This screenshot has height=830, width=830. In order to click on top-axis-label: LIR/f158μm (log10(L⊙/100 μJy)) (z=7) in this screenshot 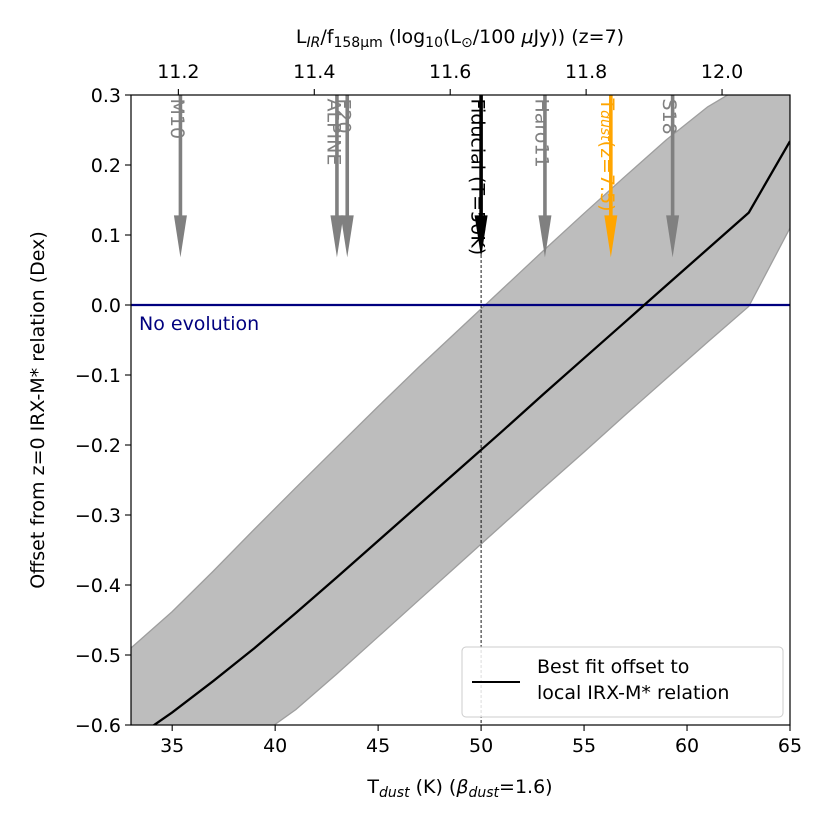, I will do `click(460, 38)`.